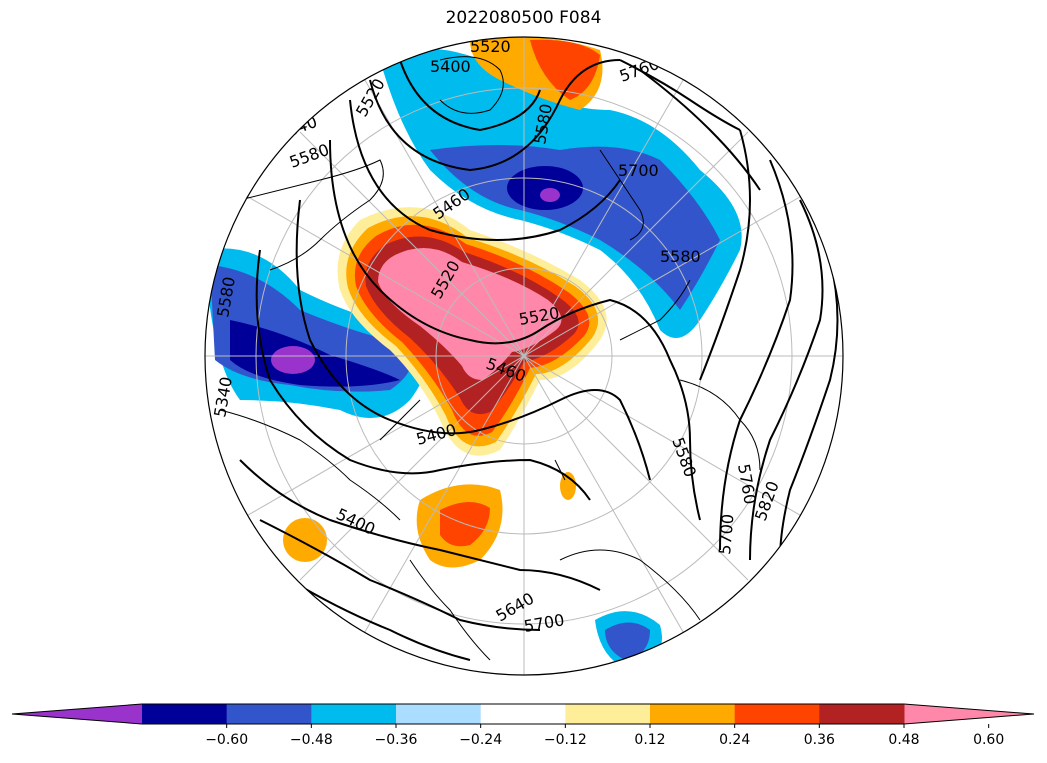 The image size is (1047, 763). What do you see at coordinates (450, 66) in the screenshot?
I see `contour-label: 5400` at bounding box center [450, 66].